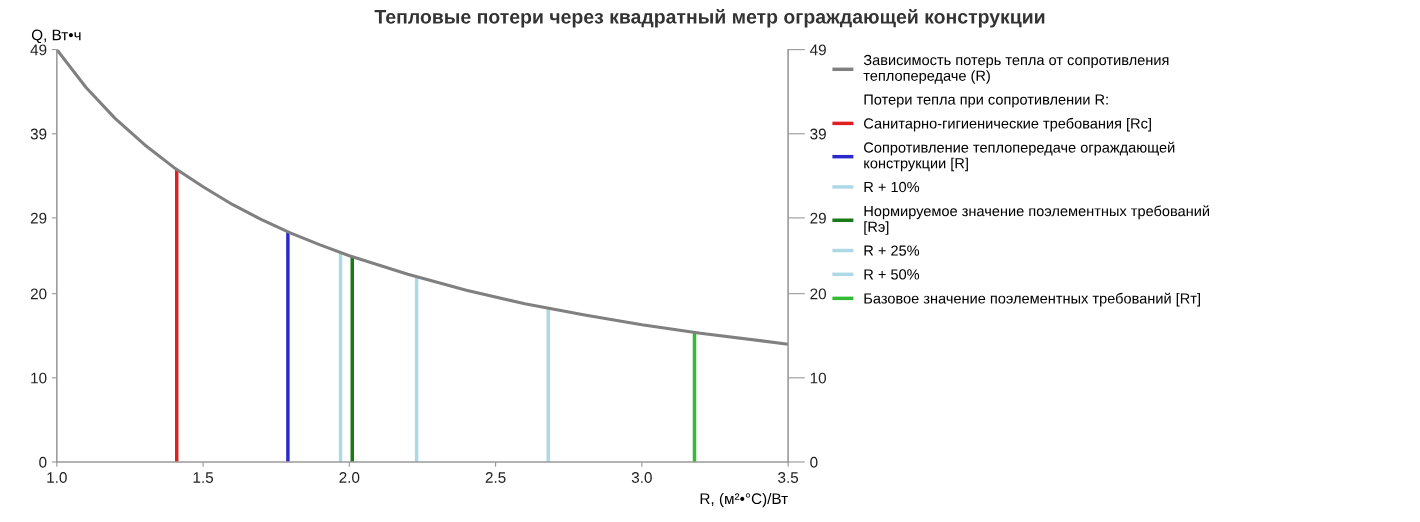 The width and height of the screenshot is (1420, 522). What do you see at coordinates (495, 477) in the screenshot?
I see `x-tick-label: 2.5` at bounding box center [495, 477].